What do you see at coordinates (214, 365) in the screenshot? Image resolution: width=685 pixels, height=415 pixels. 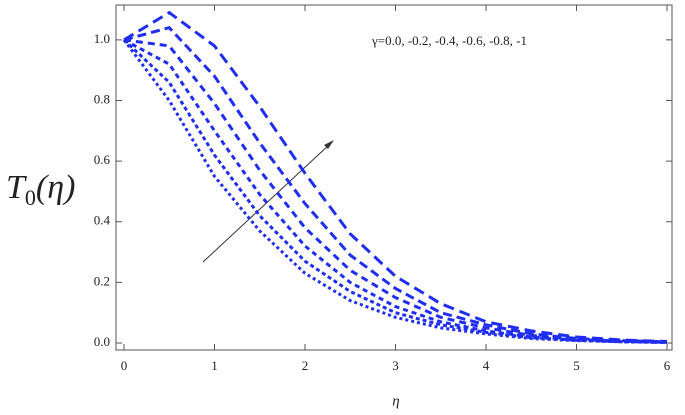 I see `x-tick-label: 1` at bounding box center [214, 365].